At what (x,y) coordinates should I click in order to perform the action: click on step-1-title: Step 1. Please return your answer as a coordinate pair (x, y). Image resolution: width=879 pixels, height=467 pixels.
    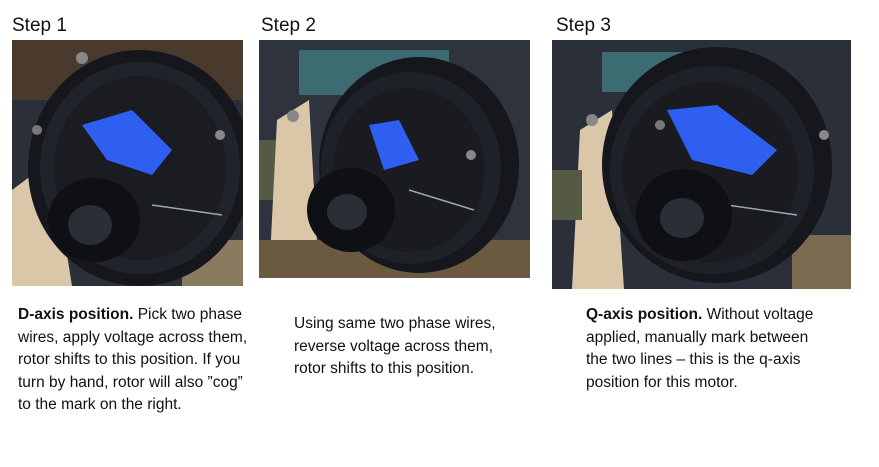
    Looking at the image, I should click on (39, 25).